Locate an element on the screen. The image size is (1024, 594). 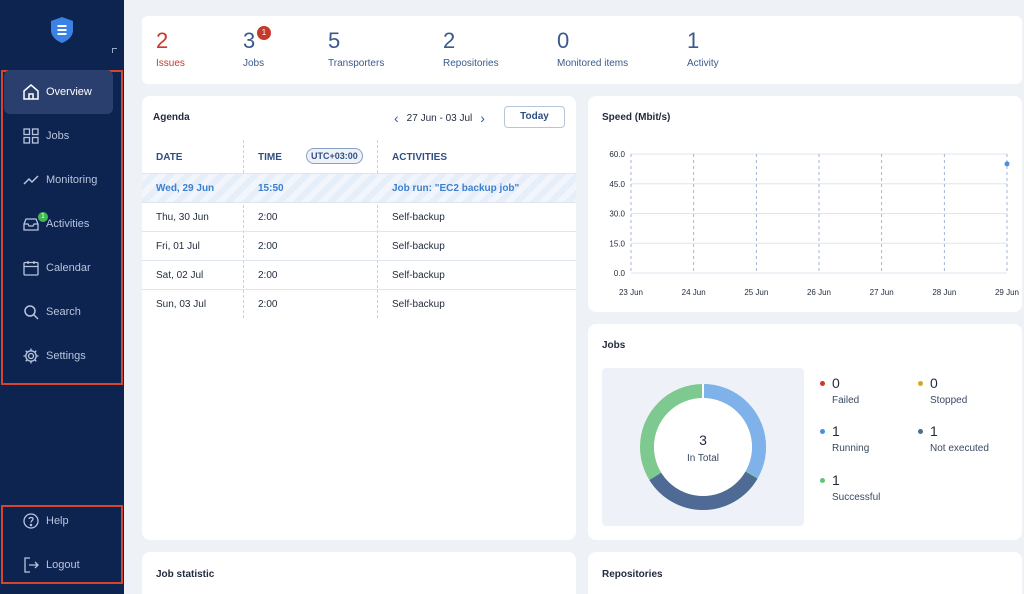
legend-not-executed: 1 Not executed is located at coordinates (953, 438).